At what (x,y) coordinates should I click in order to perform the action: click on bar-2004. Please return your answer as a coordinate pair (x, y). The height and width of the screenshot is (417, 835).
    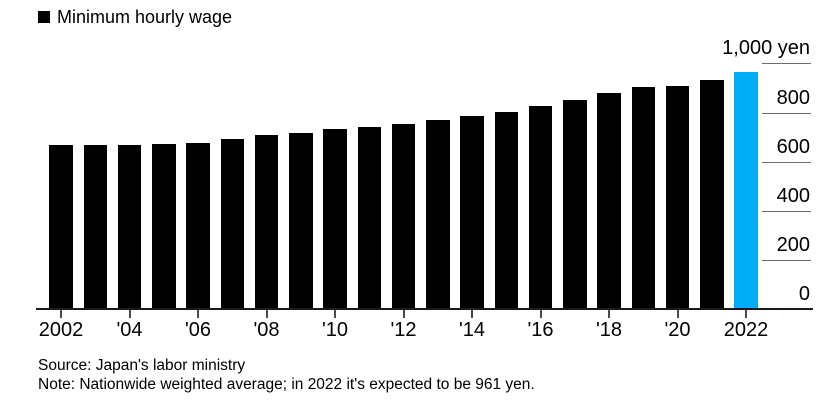
    Looking at the image, I should click on (129, 226).